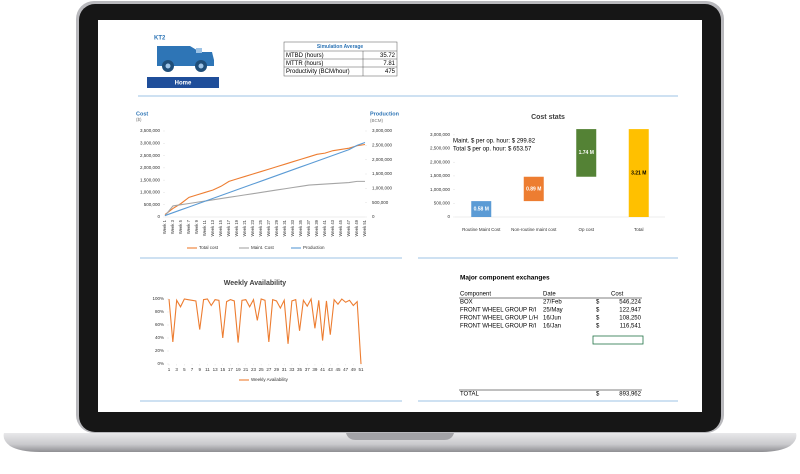  I want to click on table-cell: 122,947, so click(630, 311).